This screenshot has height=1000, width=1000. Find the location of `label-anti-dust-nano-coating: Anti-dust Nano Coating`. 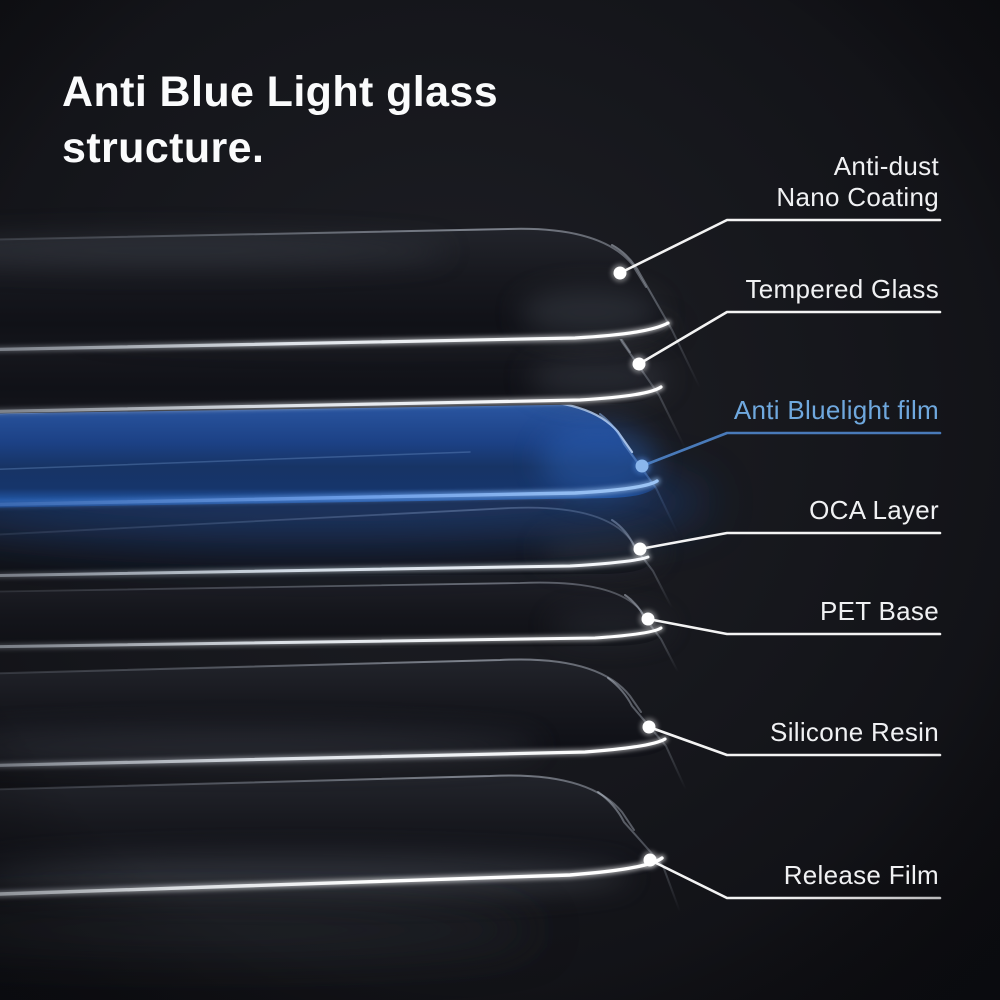

label-anti-dust-nano-coating: Anti-dust Nano Coating is located at coordinates (857, 182).